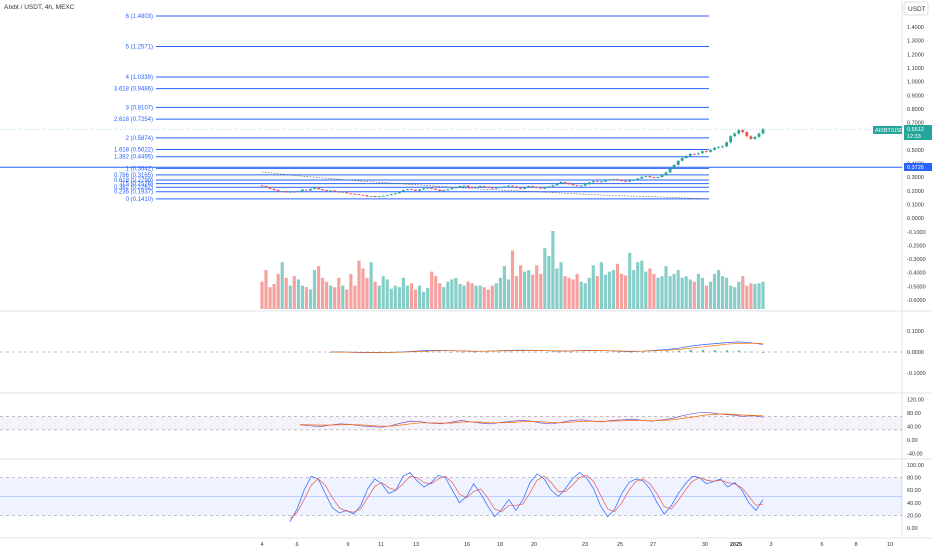  Describe the element at coordinates (915, 83) in the screenshot. I see `price-axis-tick: 1.0000` at that location.